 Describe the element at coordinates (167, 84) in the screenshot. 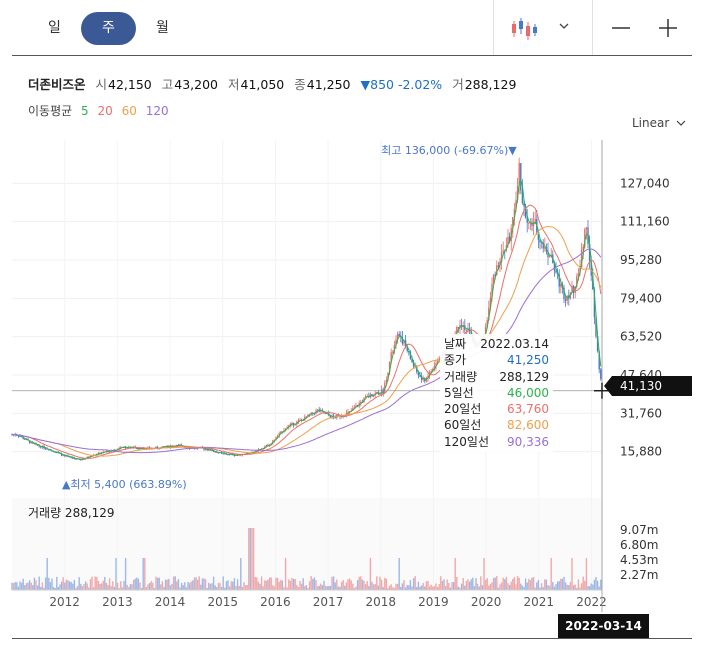

I see `high-label: 고` at that location.